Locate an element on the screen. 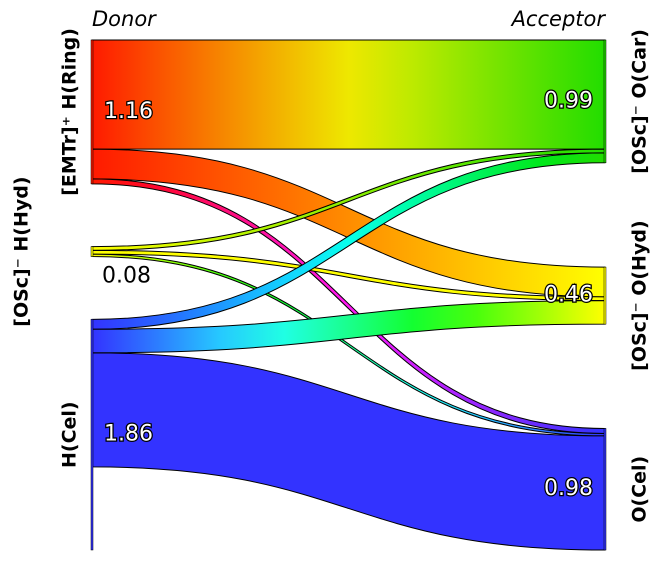 This screenshot has height=566, width=659. value-label: 0.98 is located at coordinates (568, 488).